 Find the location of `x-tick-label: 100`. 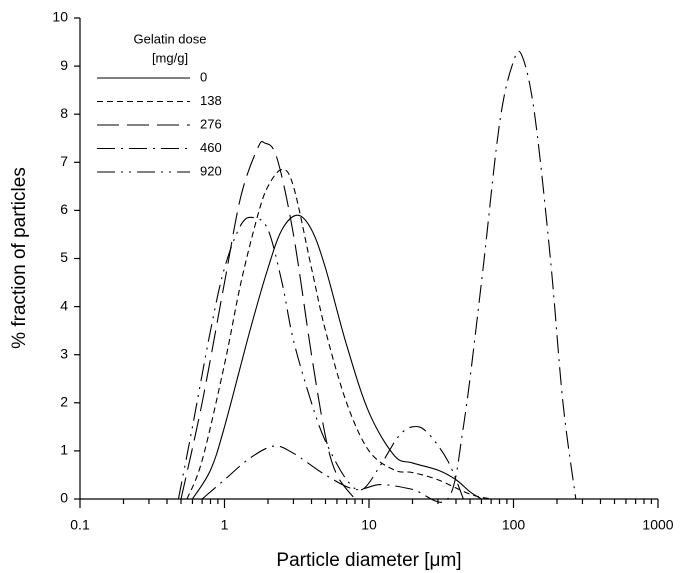

x-tick-label: 100 is located at coordinates (514, 525).